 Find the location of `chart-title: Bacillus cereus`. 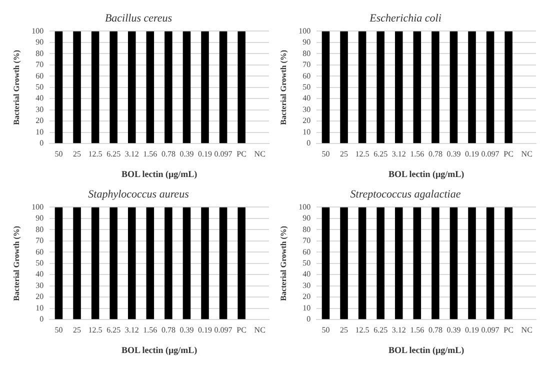

chart-title: Bacillus cereus is located at coordinates (138, 18).